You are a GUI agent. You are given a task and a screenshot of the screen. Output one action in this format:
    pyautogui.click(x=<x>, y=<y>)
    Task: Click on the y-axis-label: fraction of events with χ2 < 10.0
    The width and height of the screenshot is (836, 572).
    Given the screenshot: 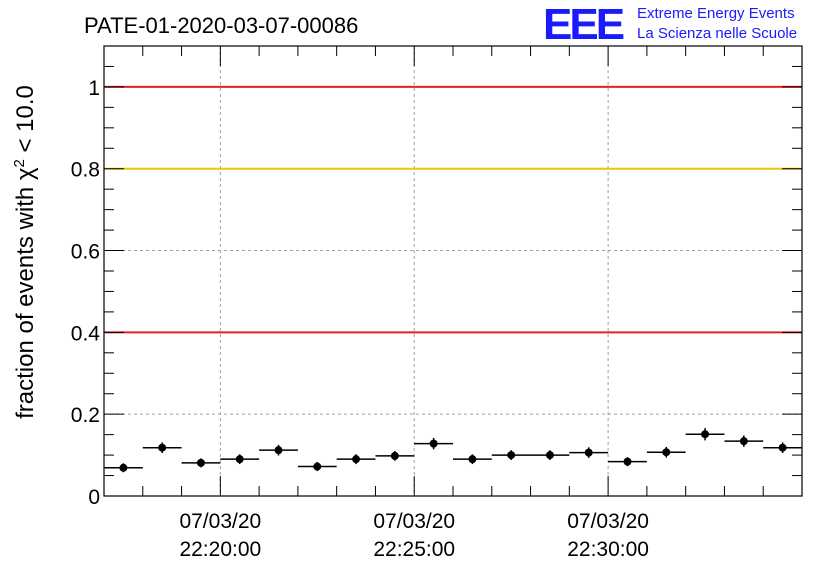 What is the action you would take?
    pyautogui.click(x=25, y=252)
    